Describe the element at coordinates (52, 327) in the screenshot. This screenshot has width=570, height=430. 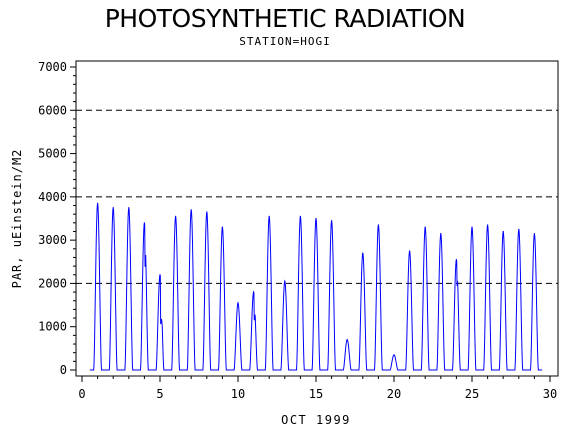
I see `y-tick-label: 1000` at that location.